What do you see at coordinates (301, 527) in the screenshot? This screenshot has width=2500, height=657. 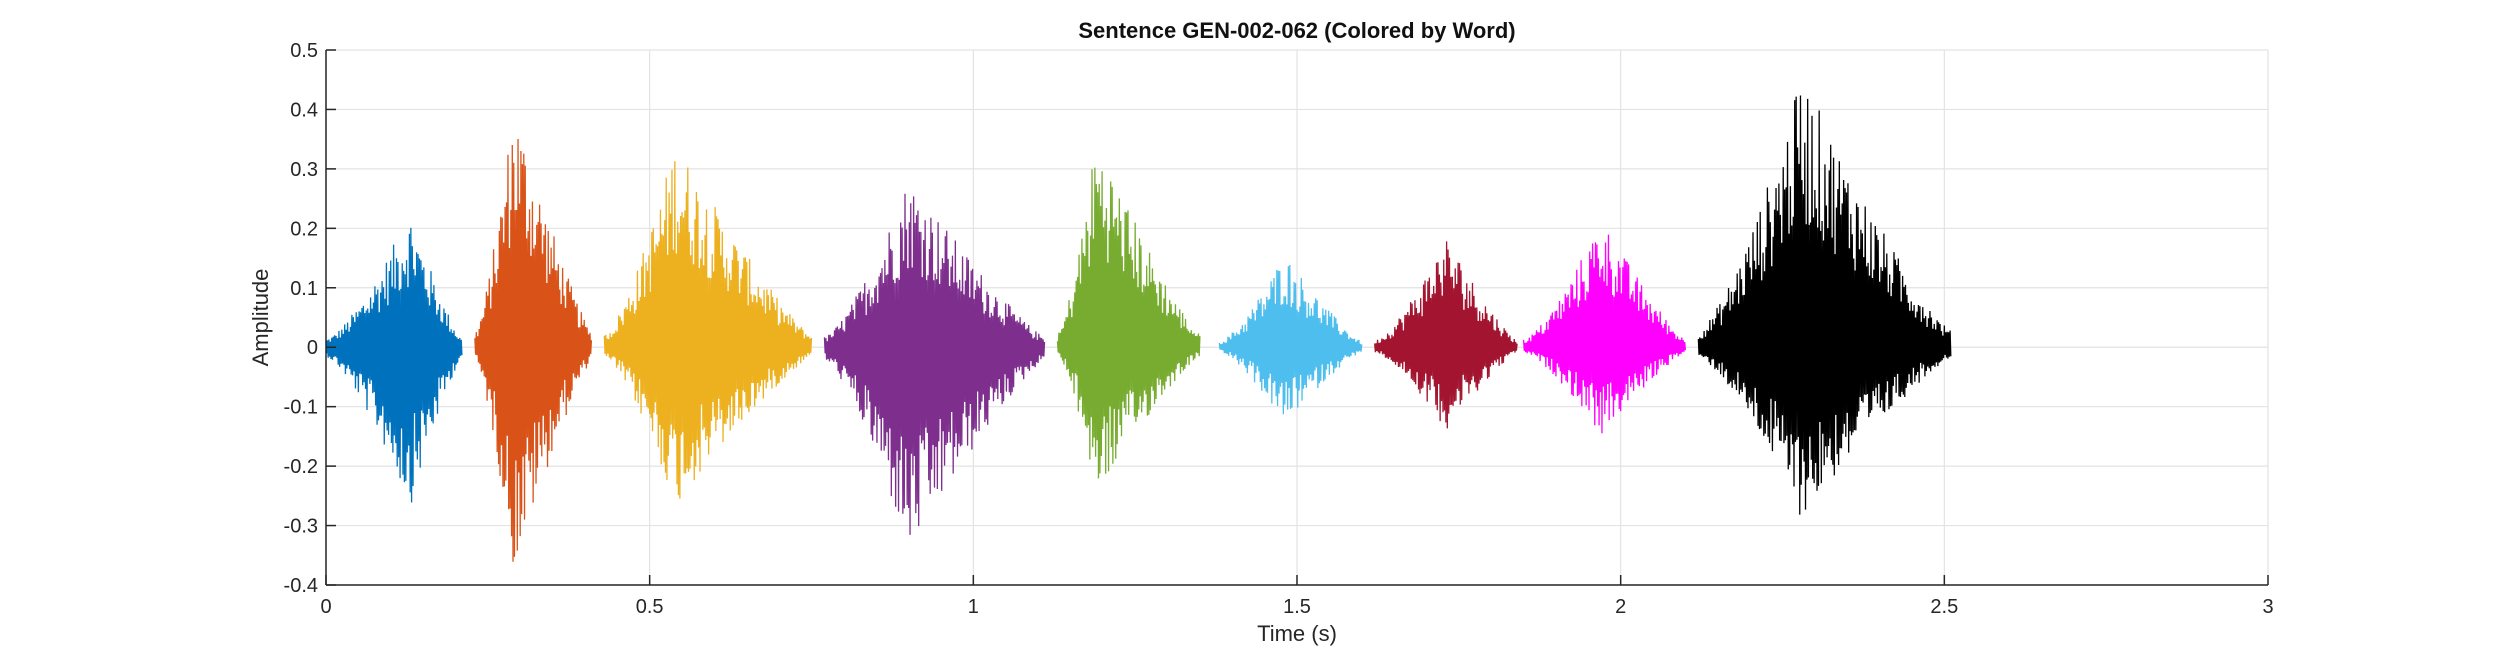 I see `y-tick-label: -0.3` at bounding box center [301, 527].